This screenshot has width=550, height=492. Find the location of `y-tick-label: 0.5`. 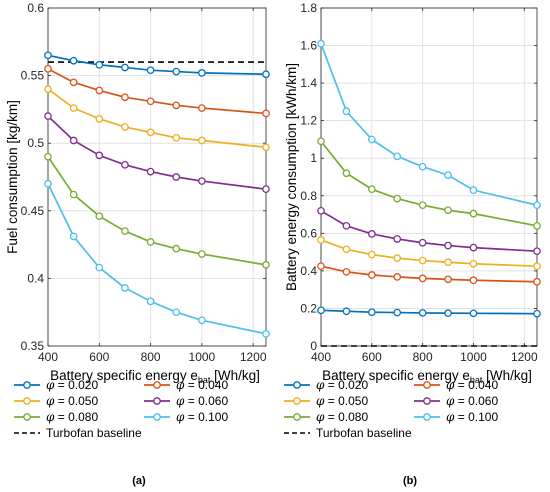

y-tick-label: 0.5 is located at coordinates (35, 143).